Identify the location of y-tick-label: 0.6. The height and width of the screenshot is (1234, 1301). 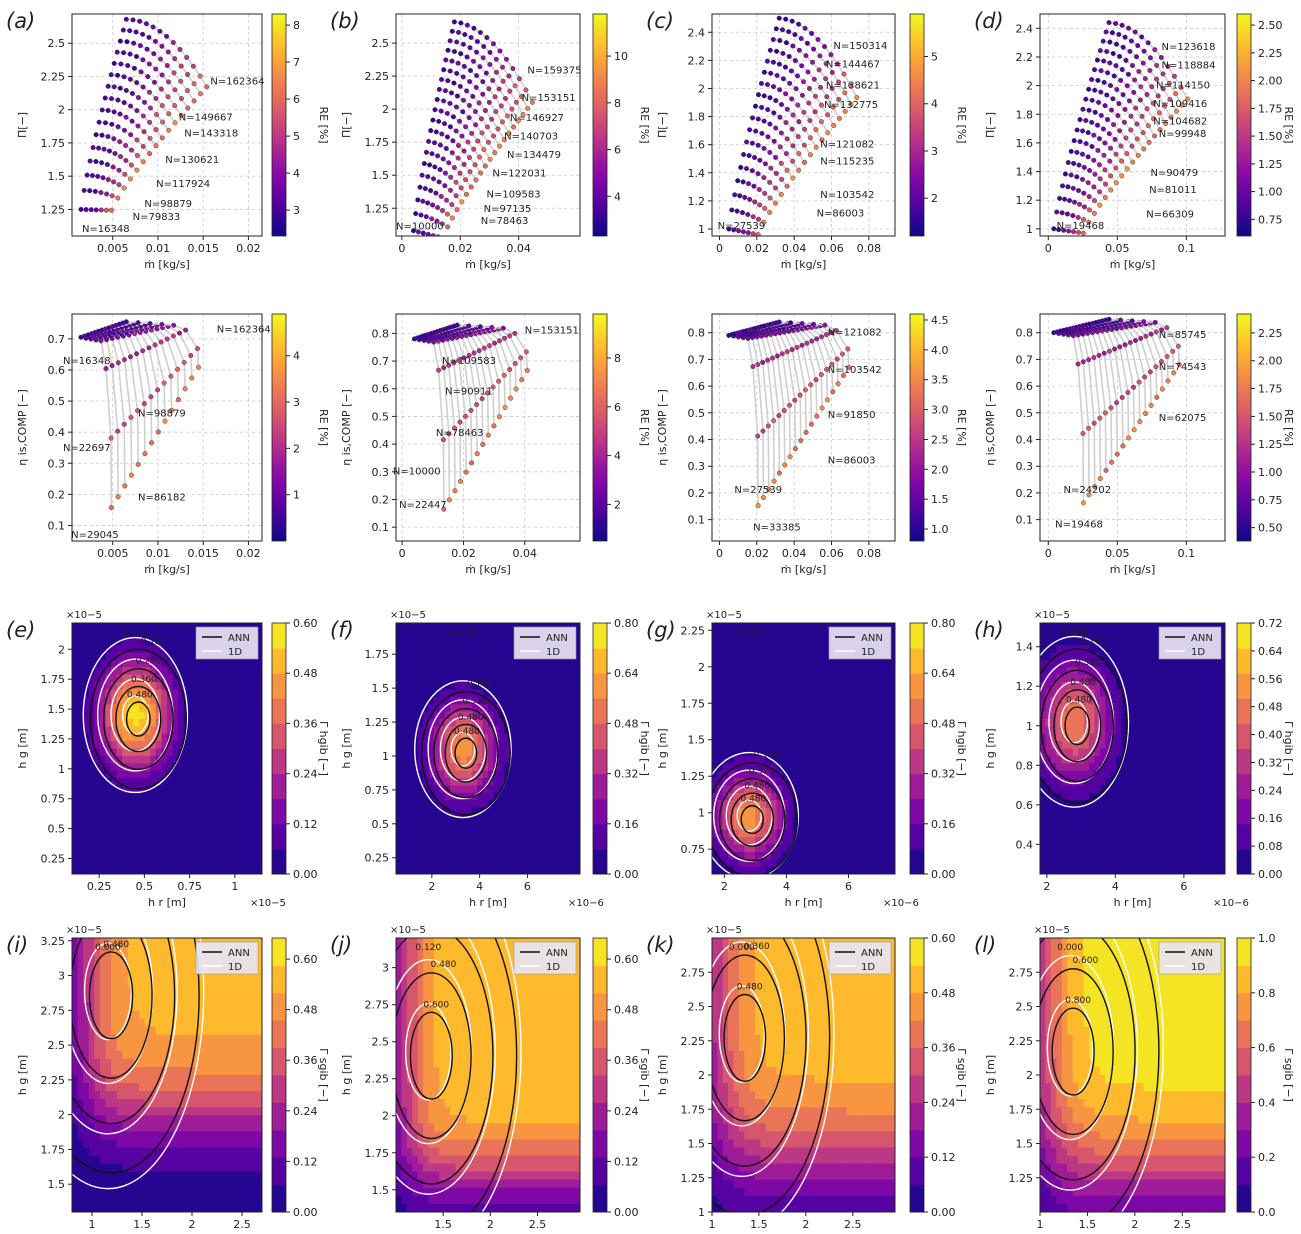
(57, 370).